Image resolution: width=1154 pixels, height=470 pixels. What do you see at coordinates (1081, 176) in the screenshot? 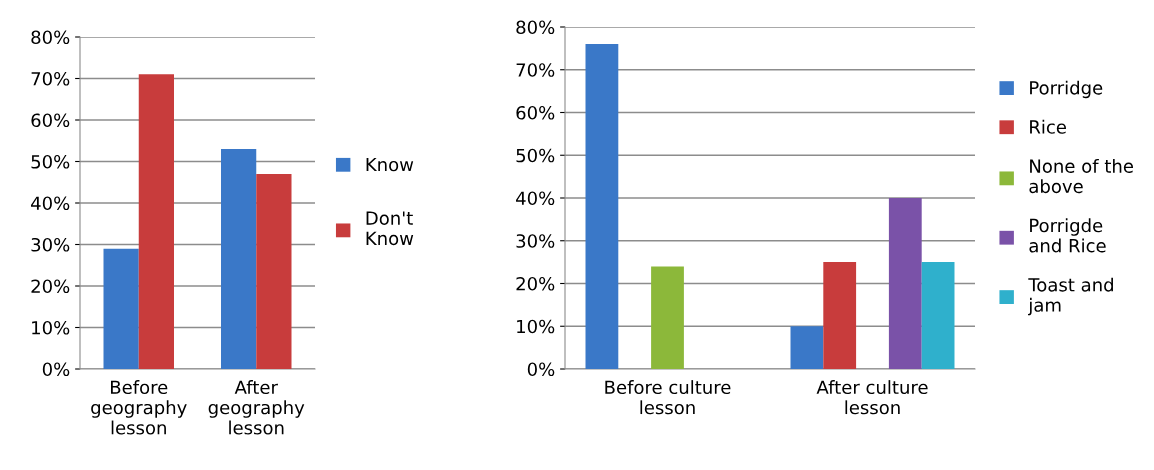
I see `legend-label: None of the above` at bounding box center [1081, 176].